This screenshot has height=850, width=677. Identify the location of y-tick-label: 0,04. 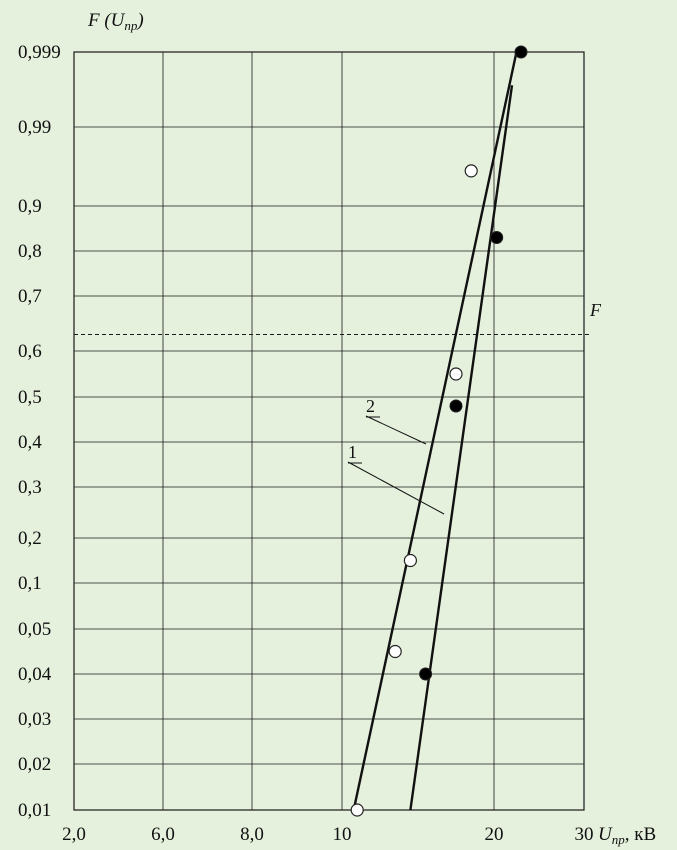
(35, 674).